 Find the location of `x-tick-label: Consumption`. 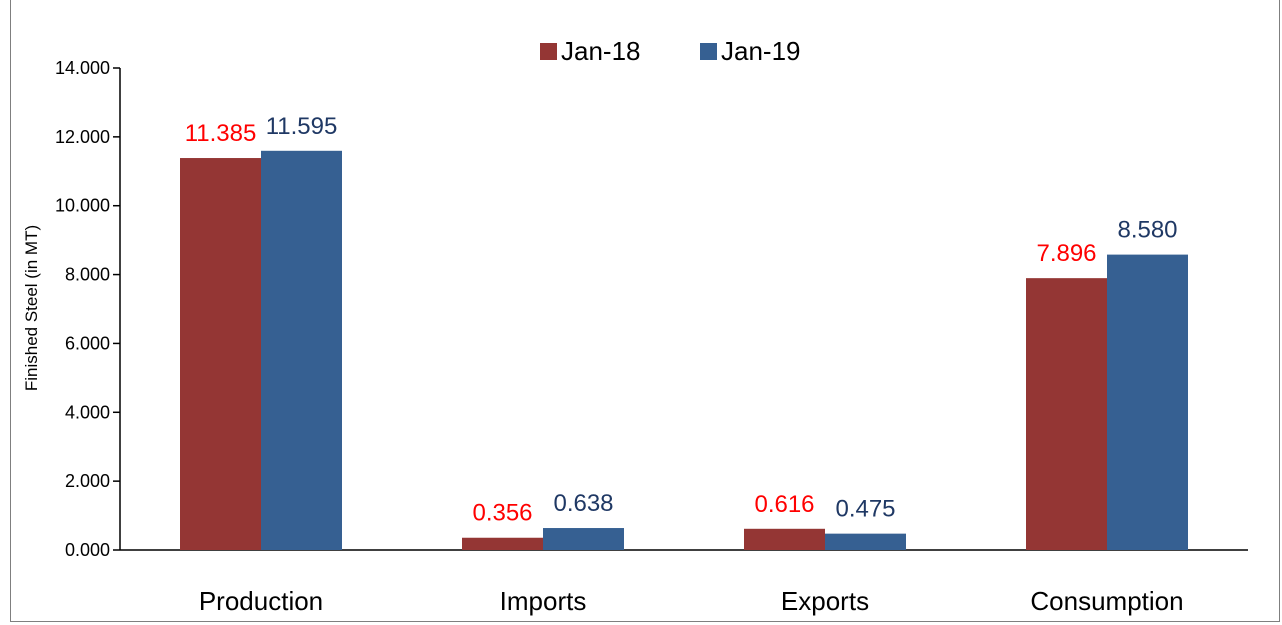

x-tick-label: Consumption is located at coordinates (1106, 601).